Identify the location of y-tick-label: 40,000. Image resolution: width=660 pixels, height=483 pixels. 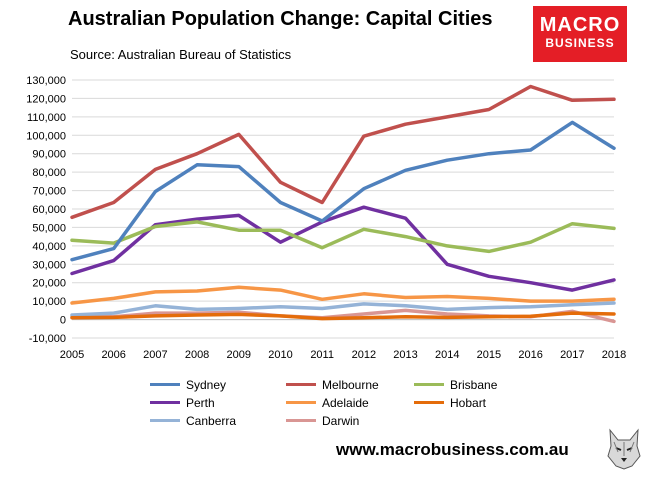
(49, 247).